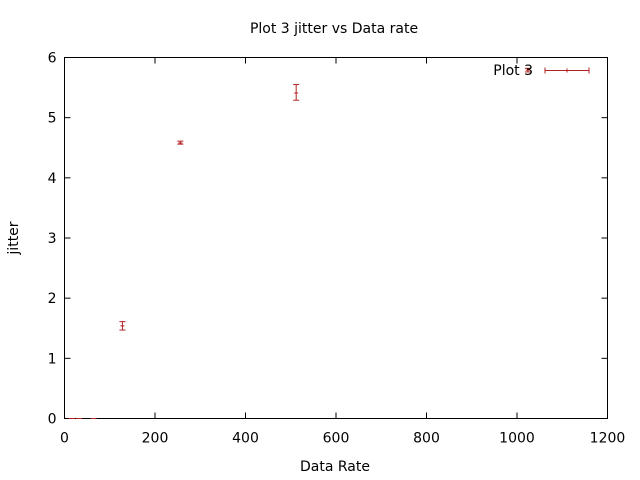 The width and height of the screenshot is (640, 480). I want to click on legend-label: Plot 3, so click(513, 71).